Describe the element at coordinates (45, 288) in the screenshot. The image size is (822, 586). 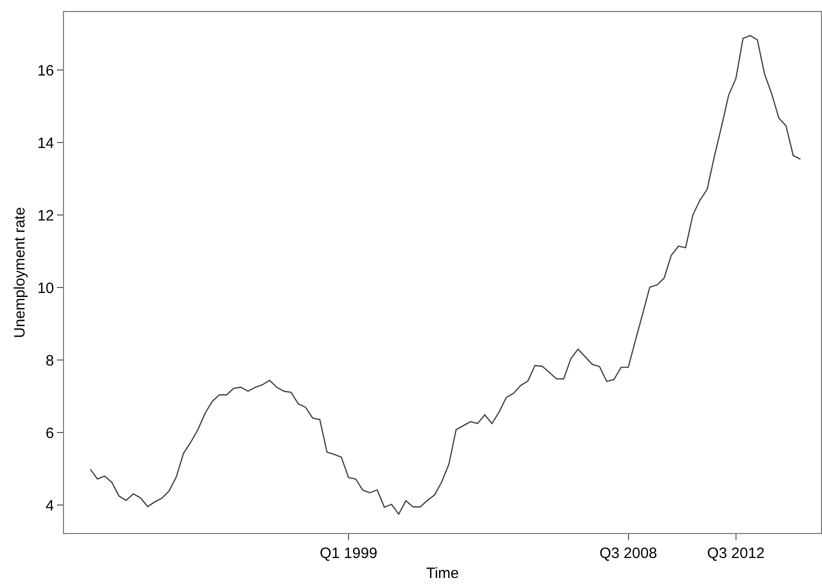
I see `y-tick-label: 10` at that location.